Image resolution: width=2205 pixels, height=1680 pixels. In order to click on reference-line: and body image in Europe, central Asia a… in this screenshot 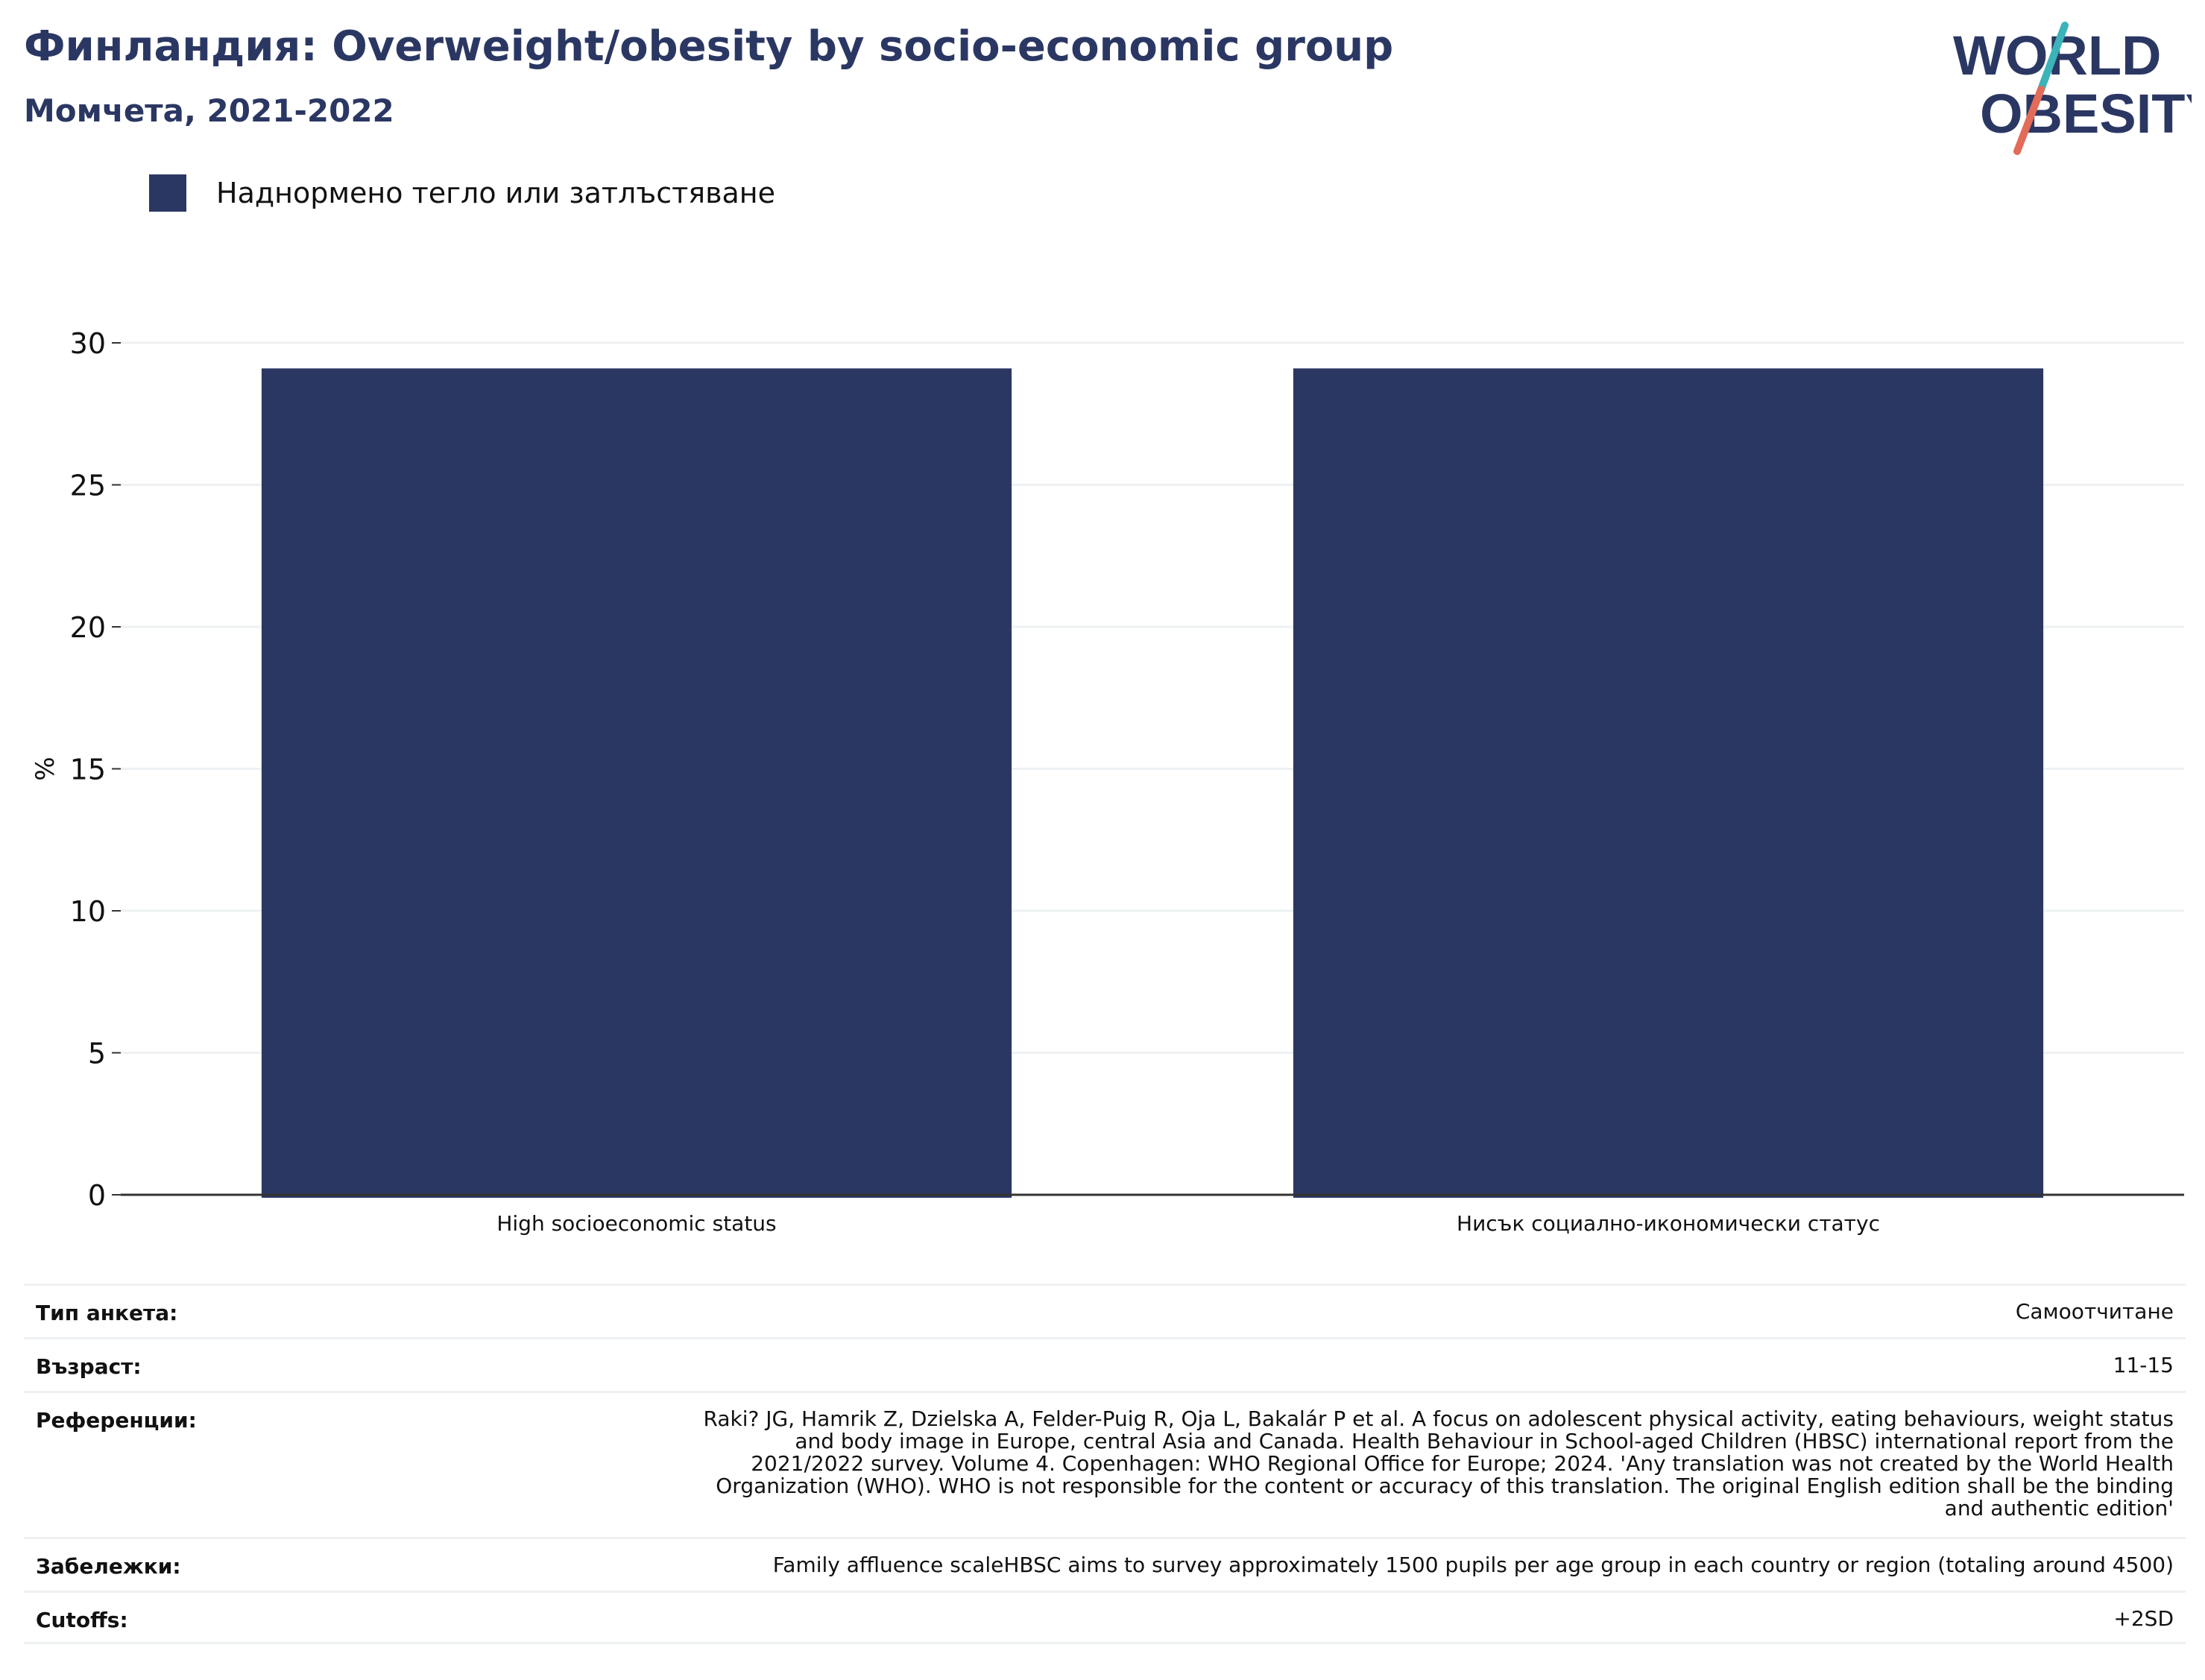, I will do `click(1484, 1441)`.